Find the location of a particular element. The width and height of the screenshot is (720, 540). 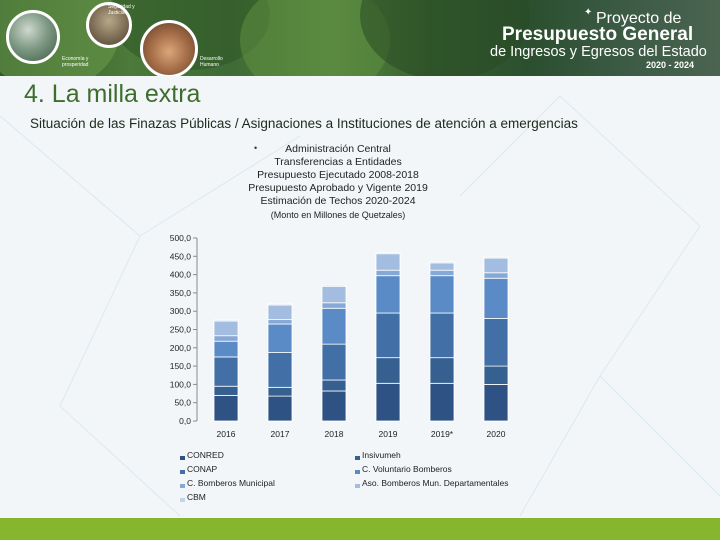

chart-title-line: Administración Central is located at coordinates (338, 149).